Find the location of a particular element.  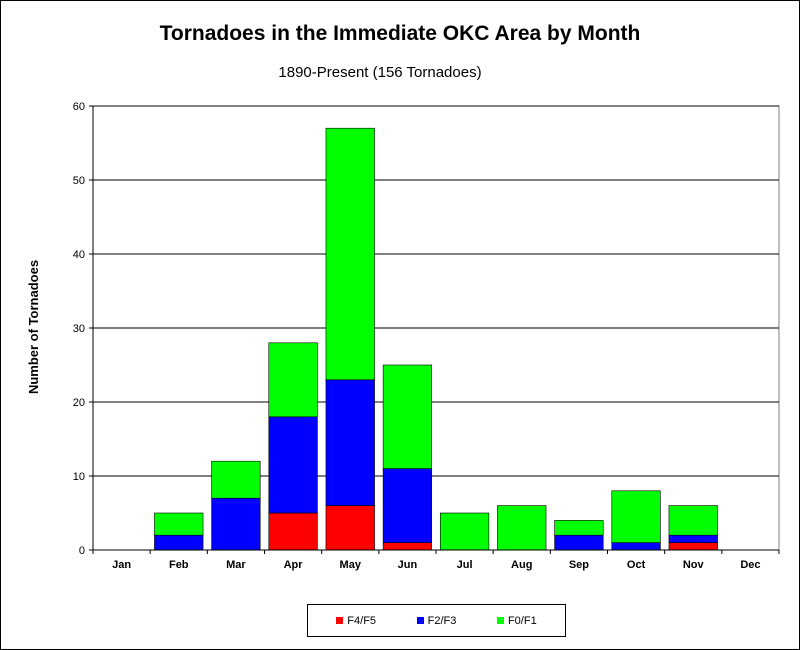

bar-jul-f0-f1 is located at coordinates (464, 531).